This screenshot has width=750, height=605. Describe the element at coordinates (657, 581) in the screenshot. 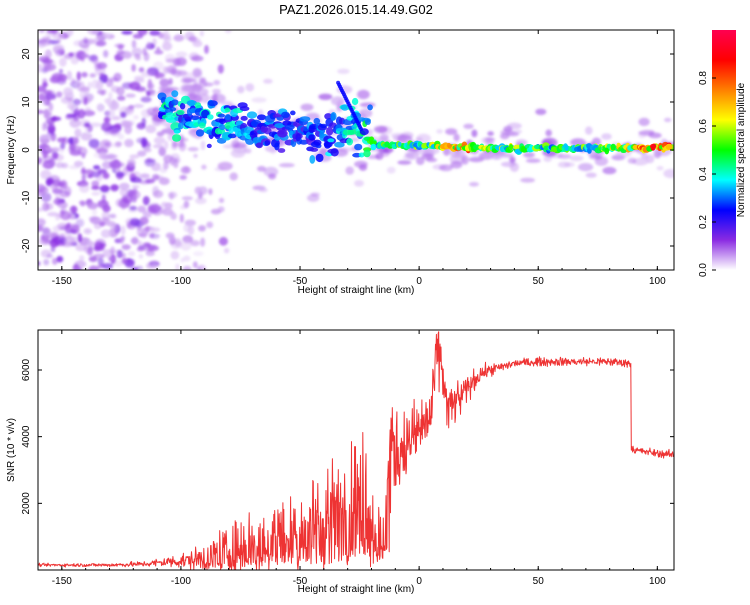

I see `snr-x-tick-label: 100` at that location.